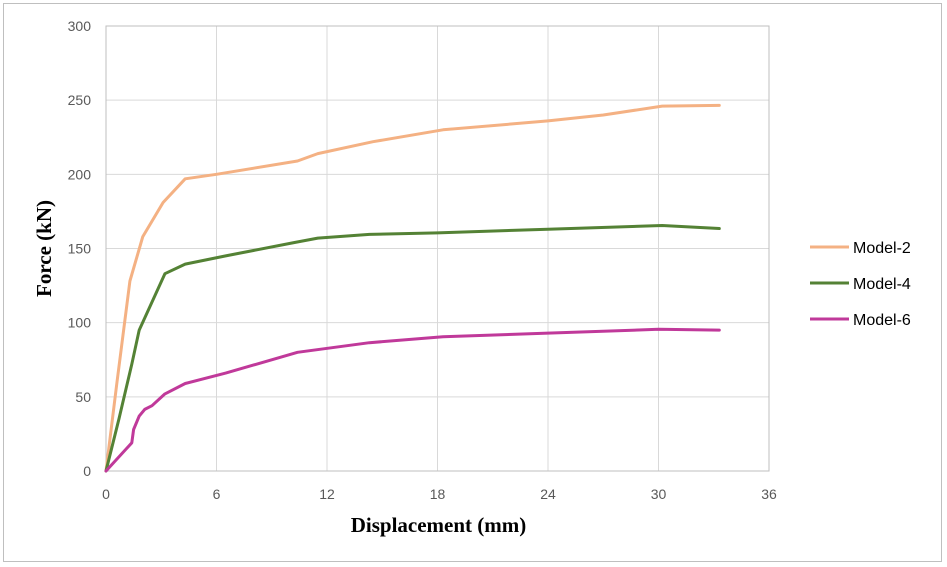 The height and width of the screenshot is (567, 947). I want to click on legend-label-model-4: Model-4, so click(882, 284).